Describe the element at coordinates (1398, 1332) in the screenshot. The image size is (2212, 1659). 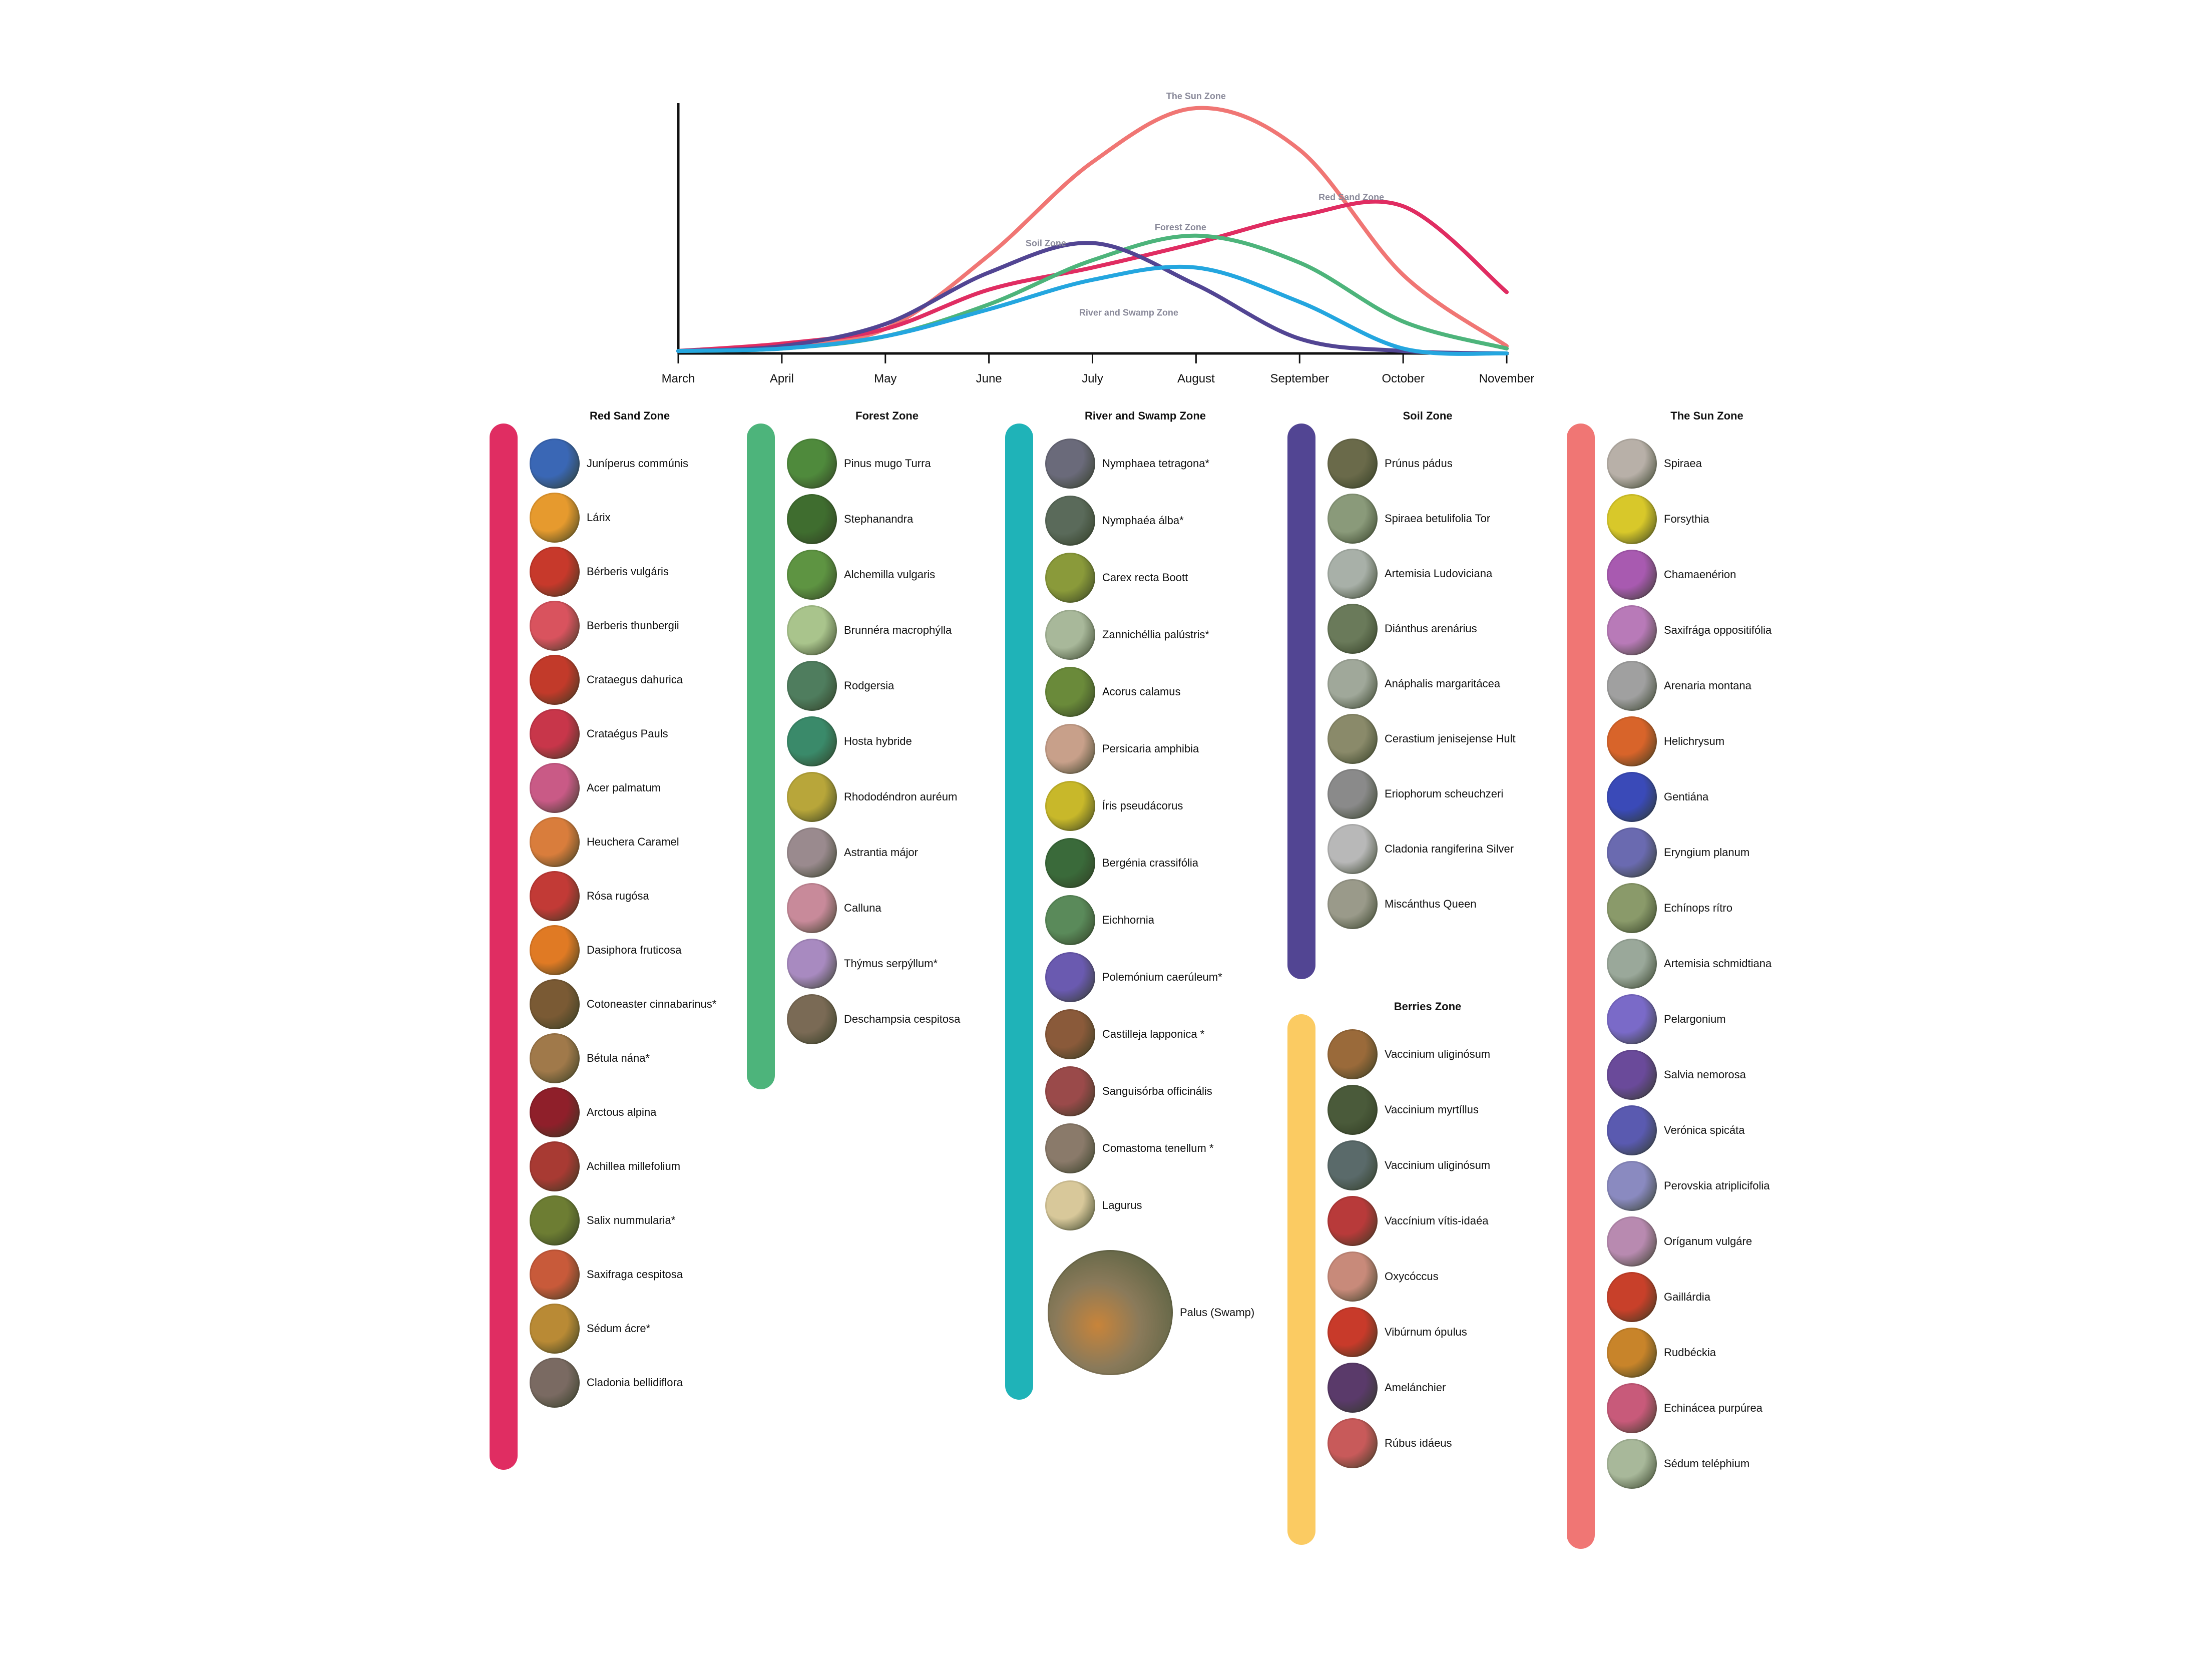
I see `plant-item: Vibúrnum ópulus` at that location.